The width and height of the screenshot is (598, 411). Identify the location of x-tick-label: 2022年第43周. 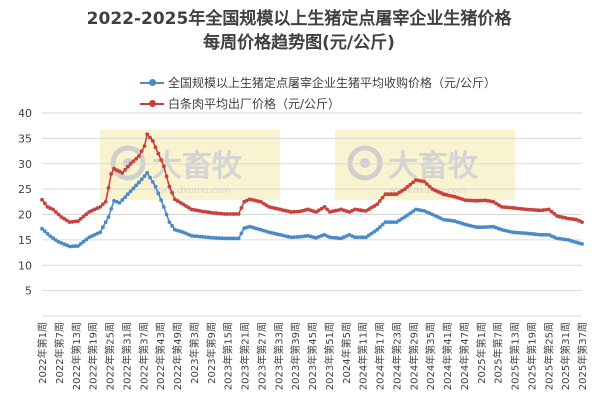
(160, 356).